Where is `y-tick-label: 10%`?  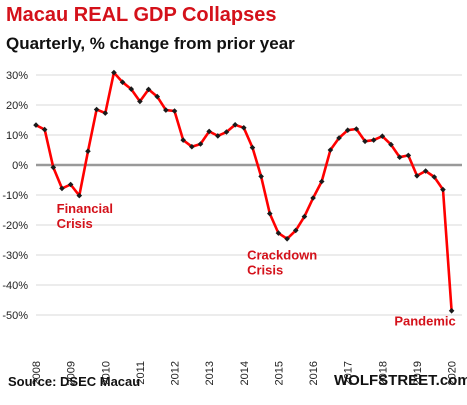
y-tick-label: 10% is located at coordinates (17, 136).